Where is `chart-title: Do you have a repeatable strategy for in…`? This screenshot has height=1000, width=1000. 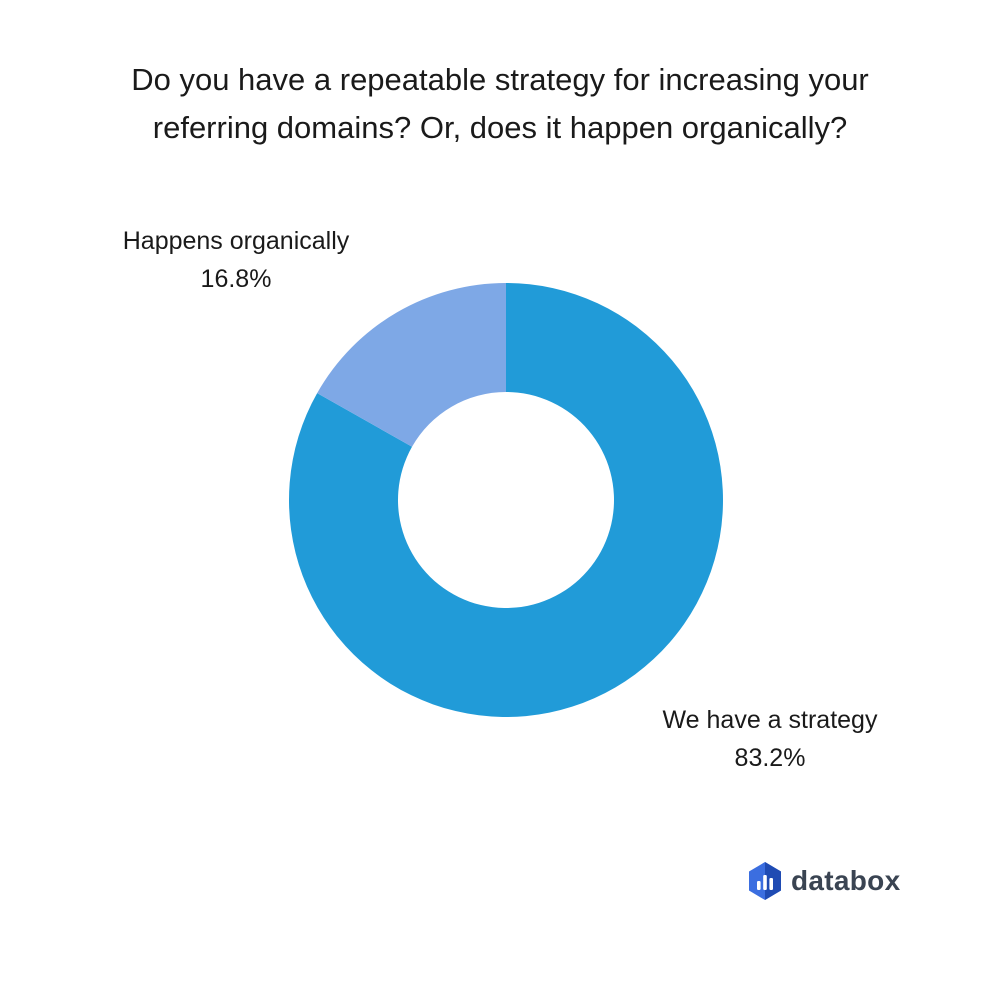
chart-title: Do you have a repeatable strategy for in… is located at coordinates (500, 104).